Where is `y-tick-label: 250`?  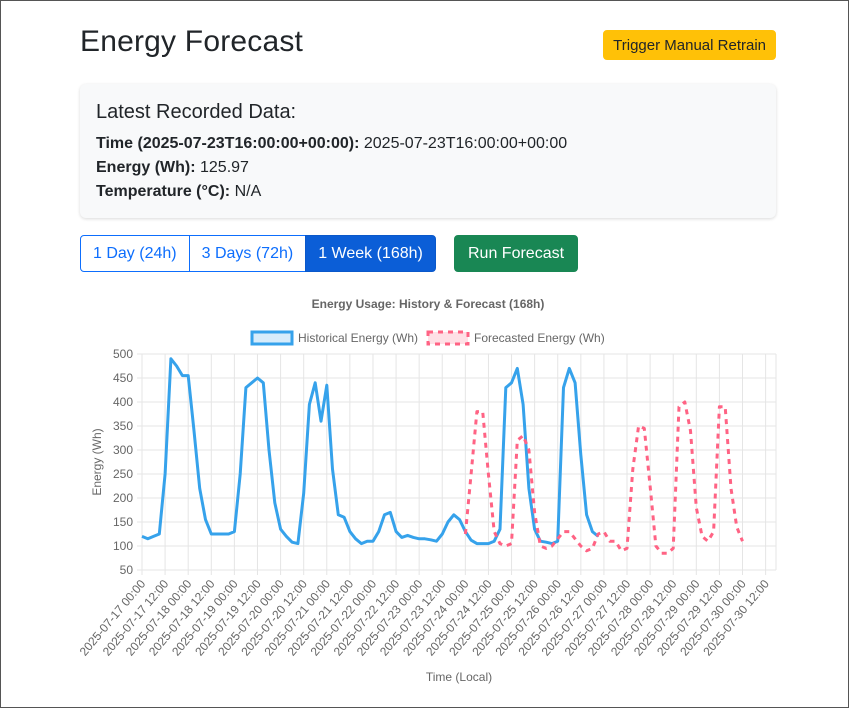 y-tick-label: 250 is located at coordinates (123, 474).